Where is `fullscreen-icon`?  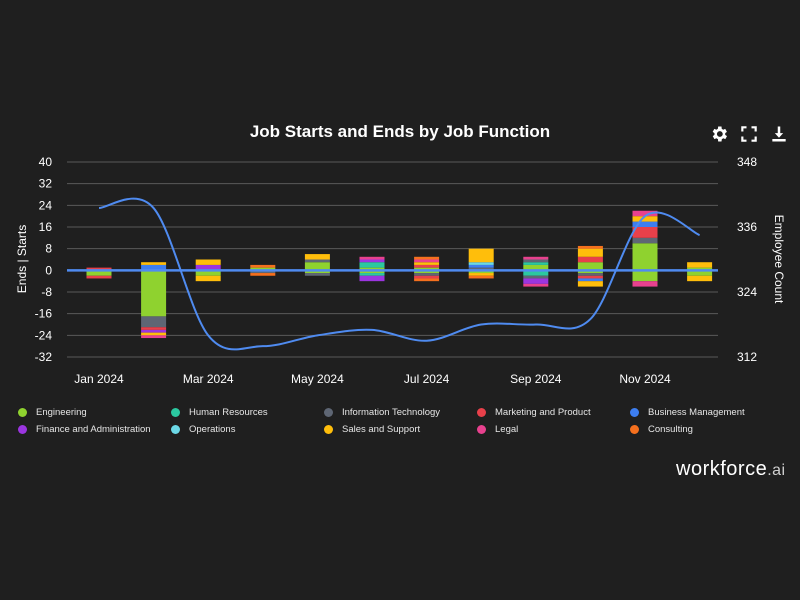
fullscreen-icon is located at coordinates (749, 134).